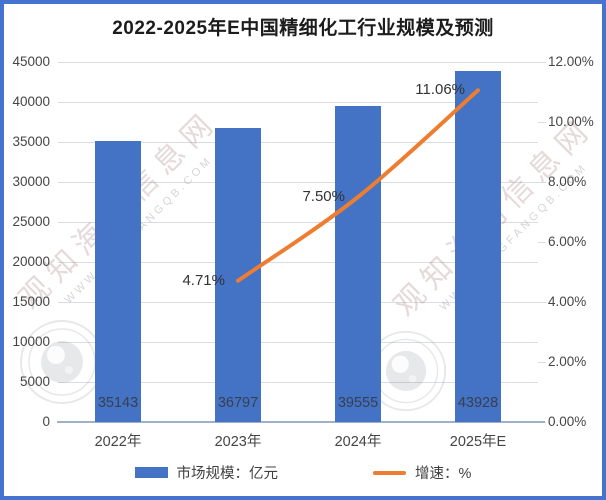  Describe the element at coordinates (567, 421) in the screenshot. I see `y-axis-tick-label-right: 0.00%` at that location.